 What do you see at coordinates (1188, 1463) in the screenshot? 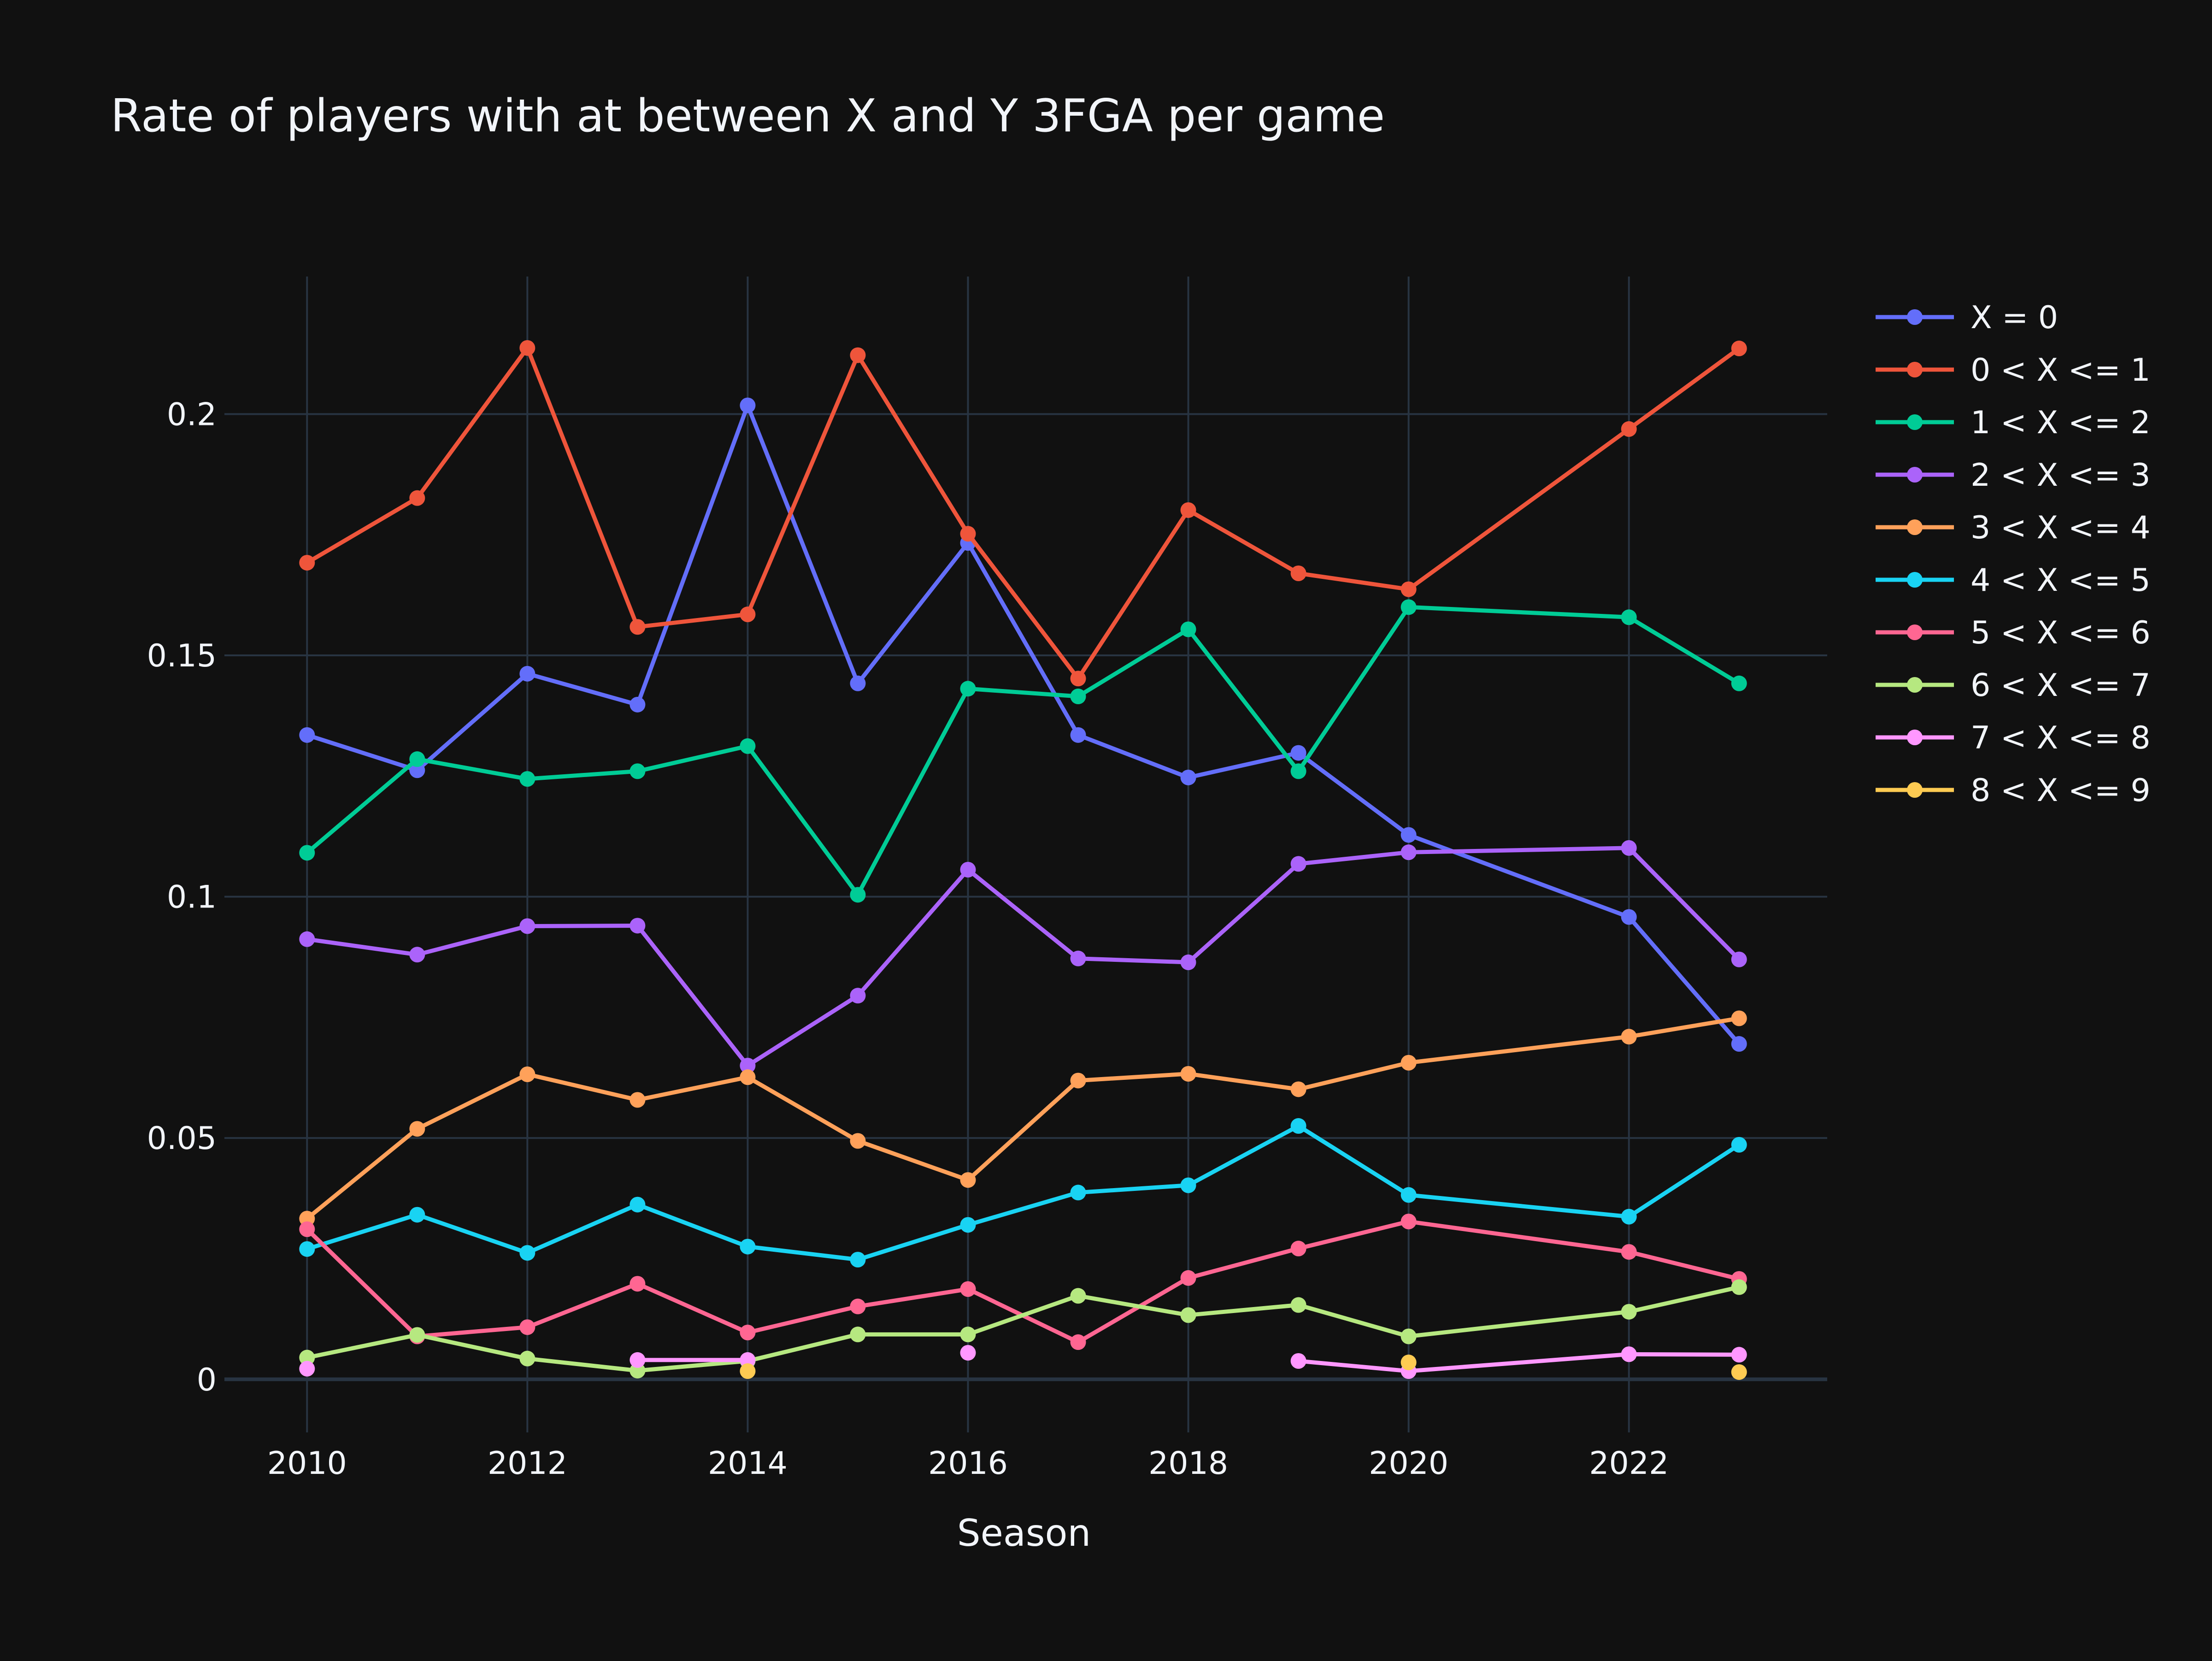
I see `x-tick-label: 2018` at bounding box center [1188, 1463].